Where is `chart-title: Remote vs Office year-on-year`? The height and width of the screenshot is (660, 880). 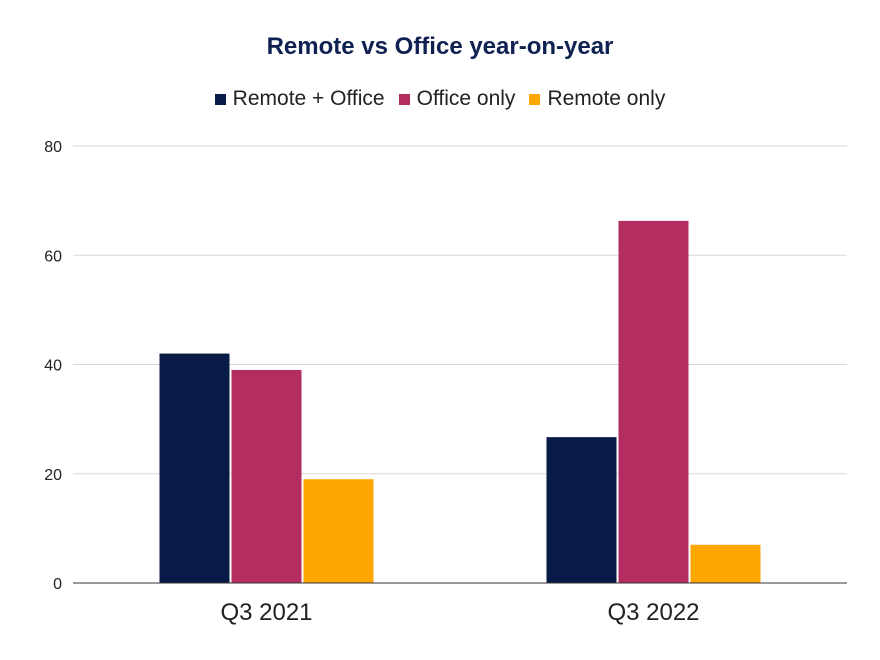 chart-title: Remote vs Office year-on-year is located at coordinates (440, 46).